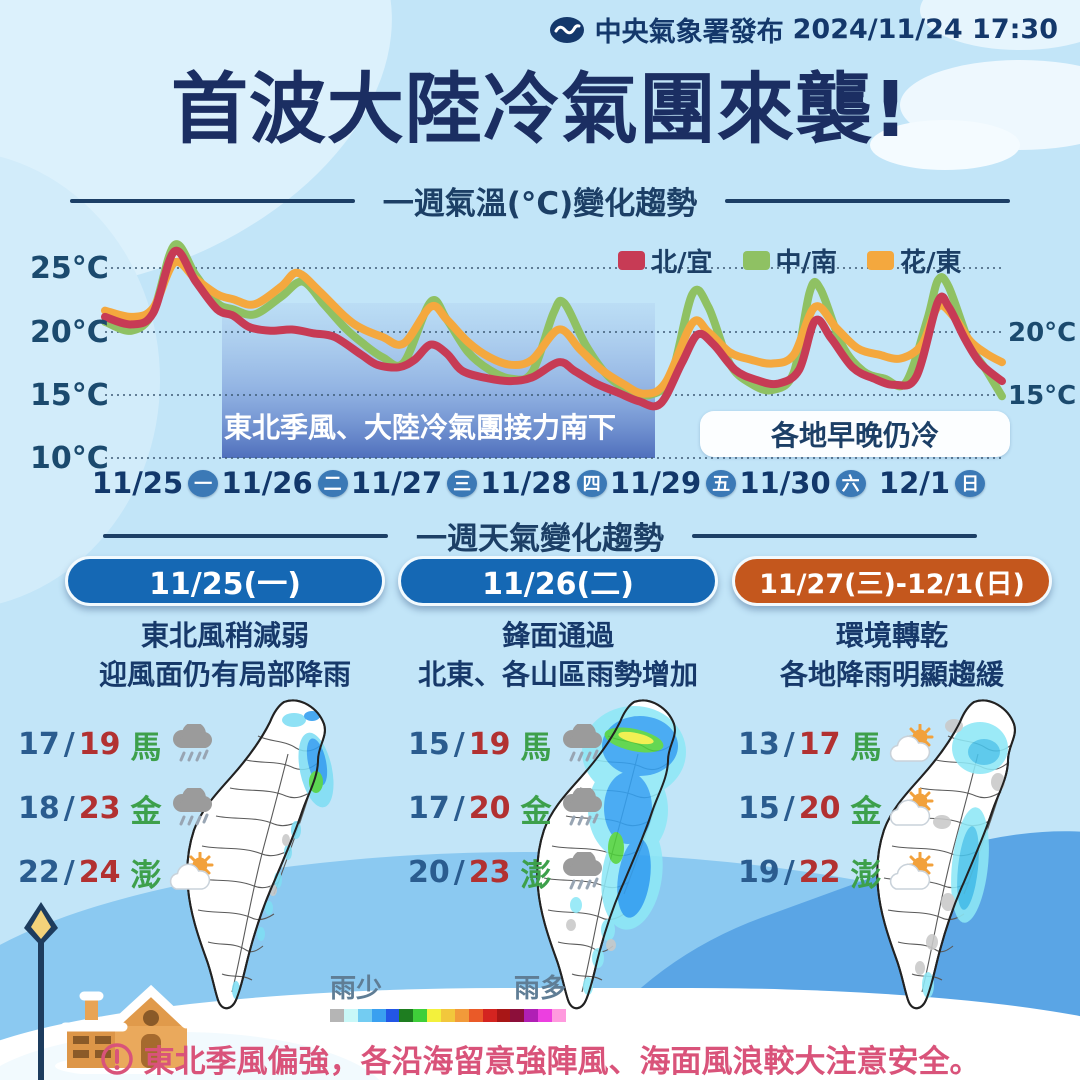 This screenshot has width=1080, height=1080. I want to click on forecast-column-1126: 11/26(二) 鋒面通過 北東、各山區雨勢增加, so click(558, 625).